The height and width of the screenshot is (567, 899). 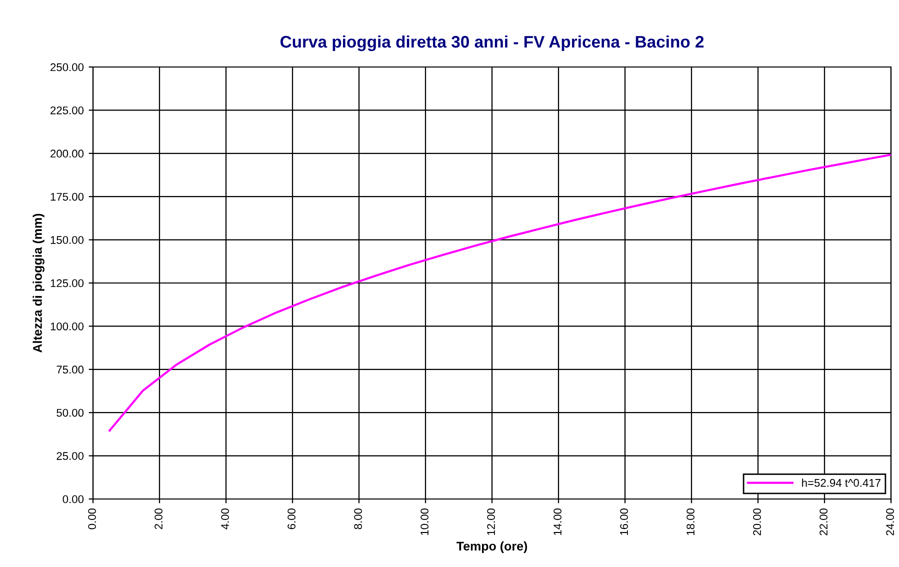 I want to click on y-axis-title: Altezza di pioggia (mm), so click(x=38, y=283).